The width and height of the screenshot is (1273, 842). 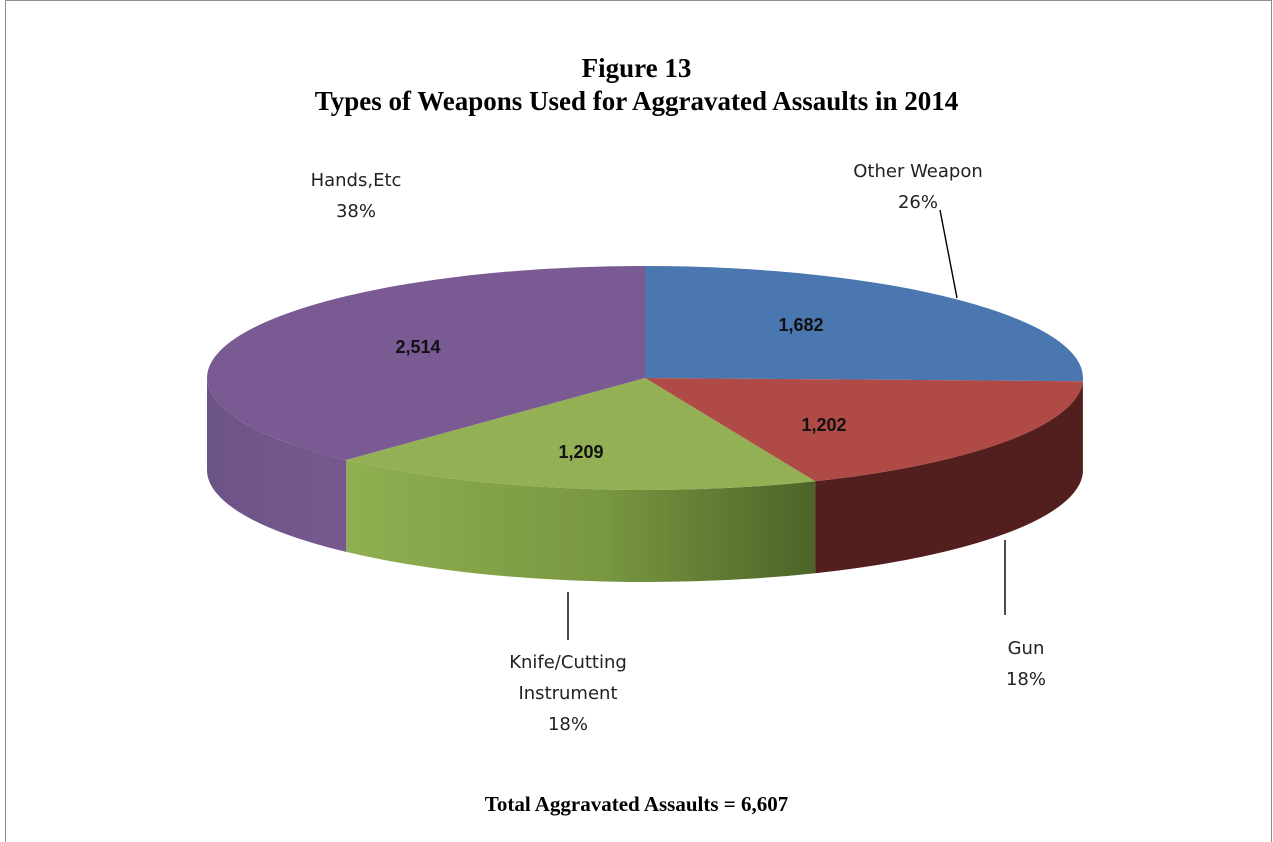 I want to click on chart-title-figure-number: Figure 13, so click(x=636, y=68).